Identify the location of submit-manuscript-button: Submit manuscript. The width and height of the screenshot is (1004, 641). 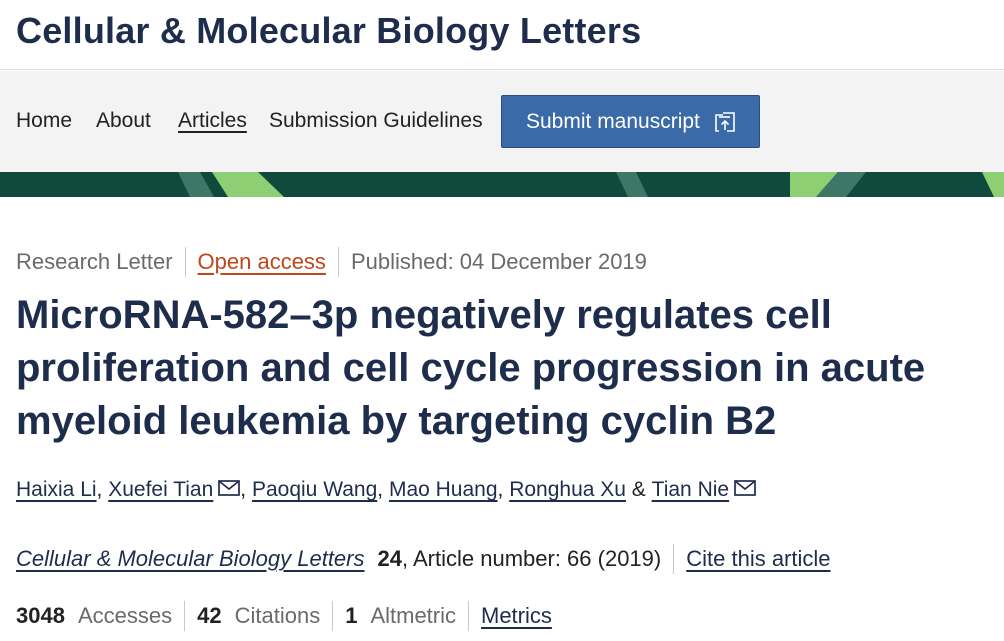
(630, 121).